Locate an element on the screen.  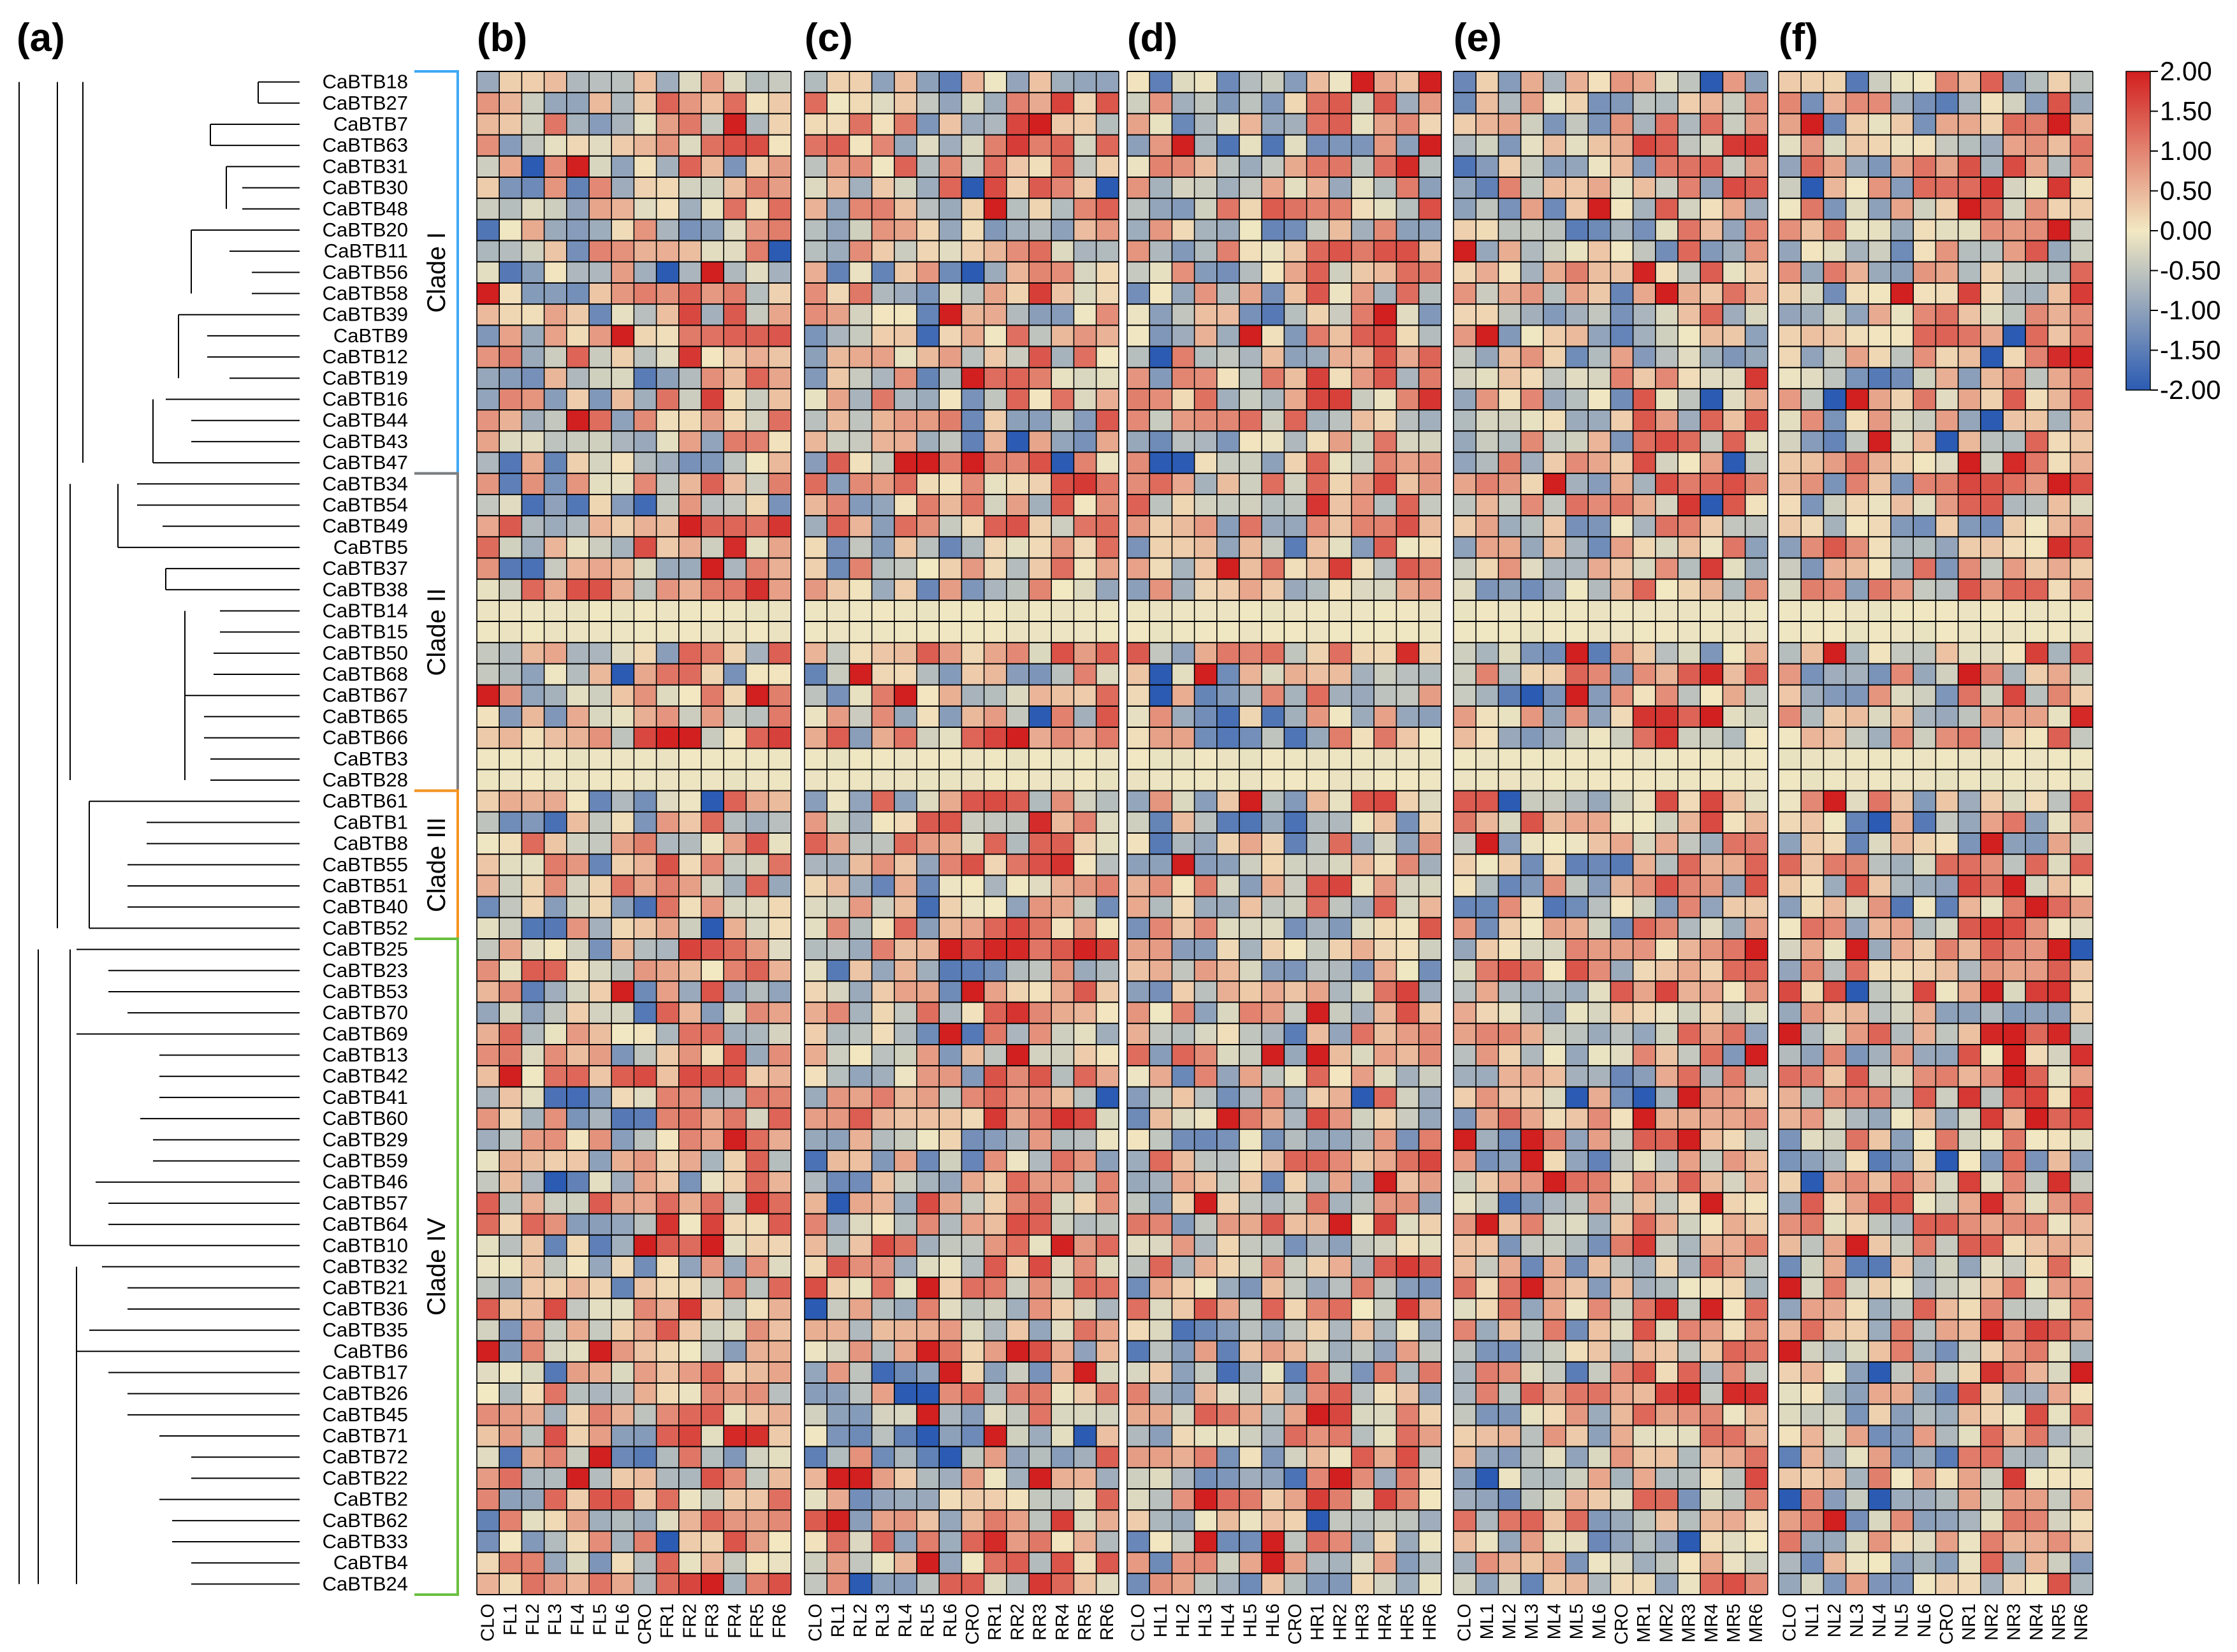
gene-label: CaBTB32 is located at coordinates (365, 1266).